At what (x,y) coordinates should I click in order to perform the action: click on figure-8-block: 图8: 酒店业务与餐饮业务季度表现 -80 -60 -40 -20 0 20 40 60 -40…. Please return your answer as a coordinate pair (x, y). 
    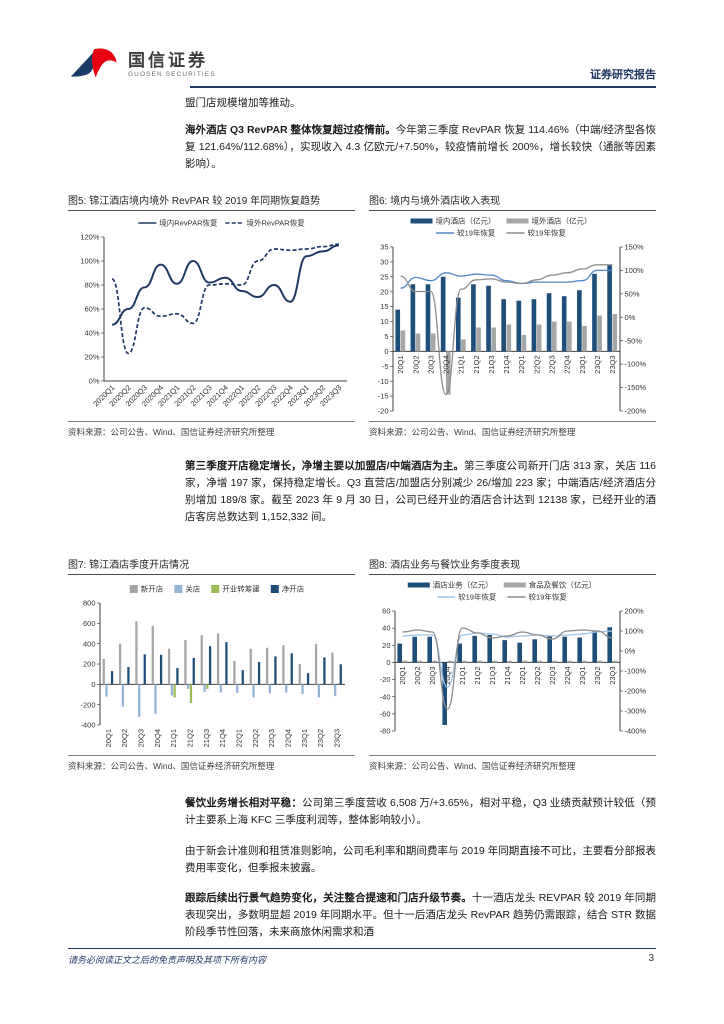
    Looking at the image, I should click on (512, 664).